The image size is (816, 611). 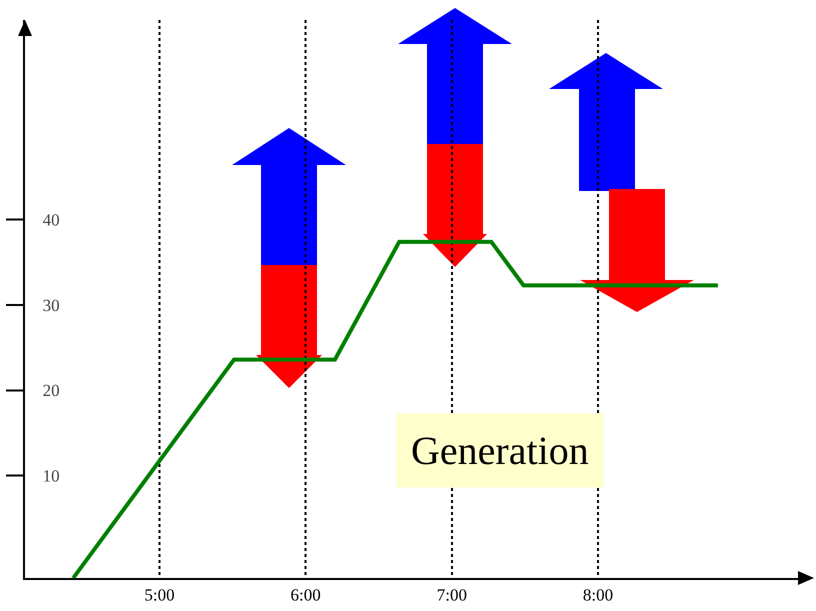 What do you see at coordinates (51, 390) in the screenshot?
I see `y-tick-label: 20` at bounding box center [51, 390].